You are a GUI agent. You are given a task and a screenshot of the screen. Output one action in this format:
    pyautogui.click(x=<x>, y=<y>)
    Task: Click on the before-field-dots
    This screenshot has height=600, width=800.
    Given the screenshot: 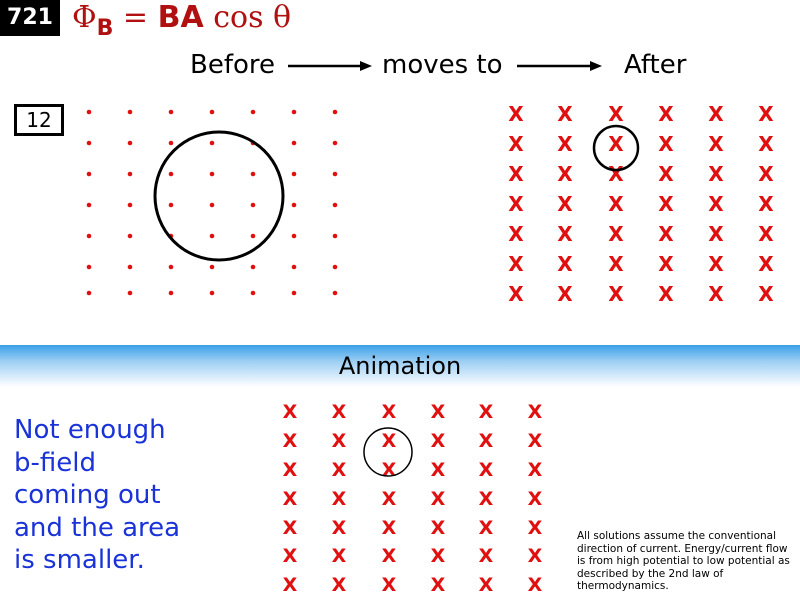 What is the action you would take?
    pyautogui.click(x=212, y=202)
    